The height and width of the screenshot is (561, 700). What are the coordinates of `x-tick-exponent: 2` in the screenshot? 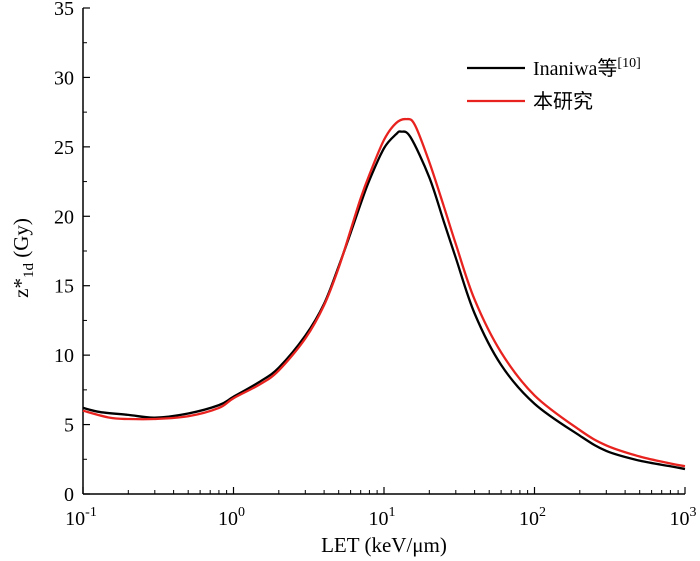 It's located at (542, 512).